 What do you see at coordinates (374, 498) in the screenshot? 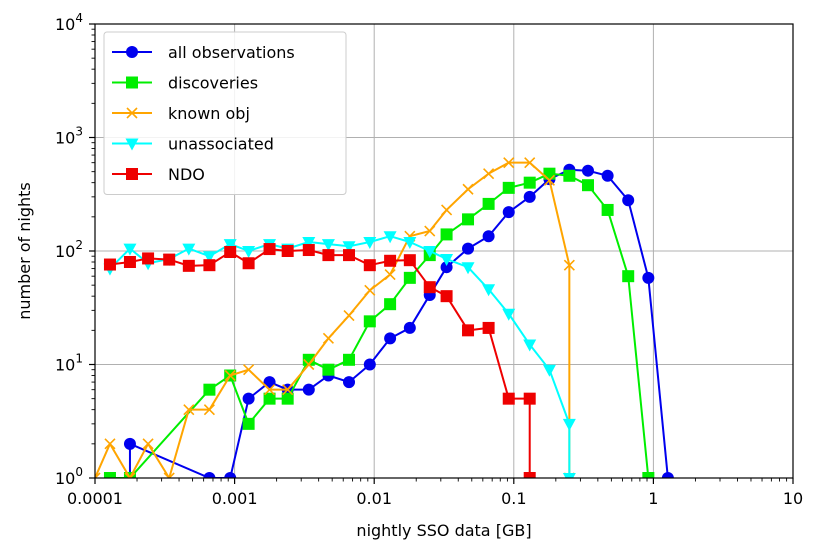
I see `x-tick-label: 0.01` at bounding box center [374, 498].